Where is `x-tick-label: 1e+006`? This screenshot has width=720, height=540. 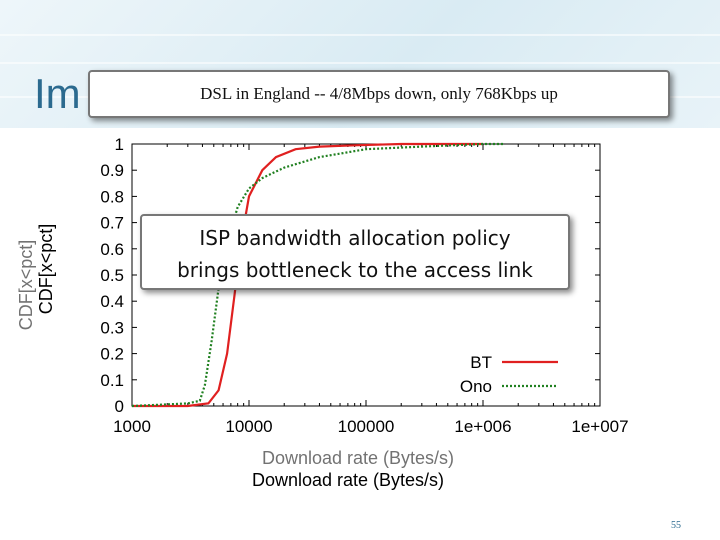
x-tick-label: 1e+006 is located at coordinates (482, 426).